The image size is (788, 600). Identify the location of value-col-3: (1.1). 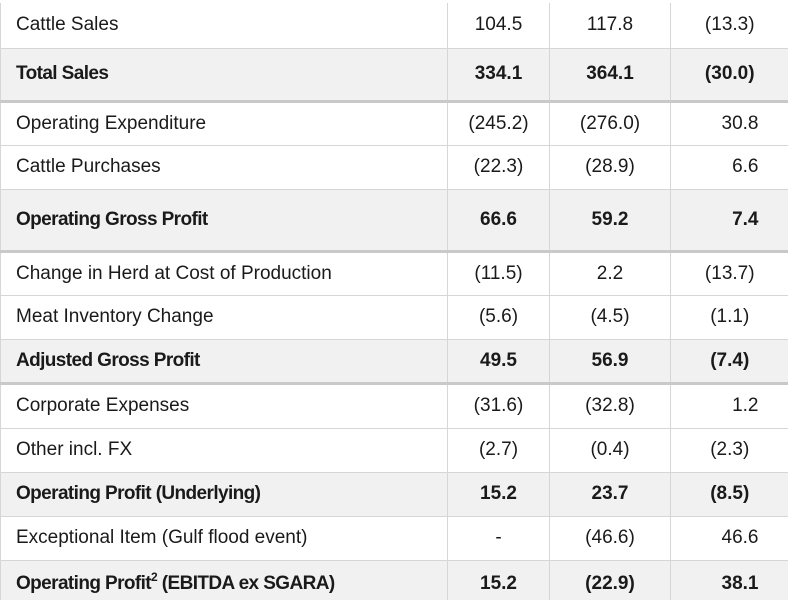
(729, 317).